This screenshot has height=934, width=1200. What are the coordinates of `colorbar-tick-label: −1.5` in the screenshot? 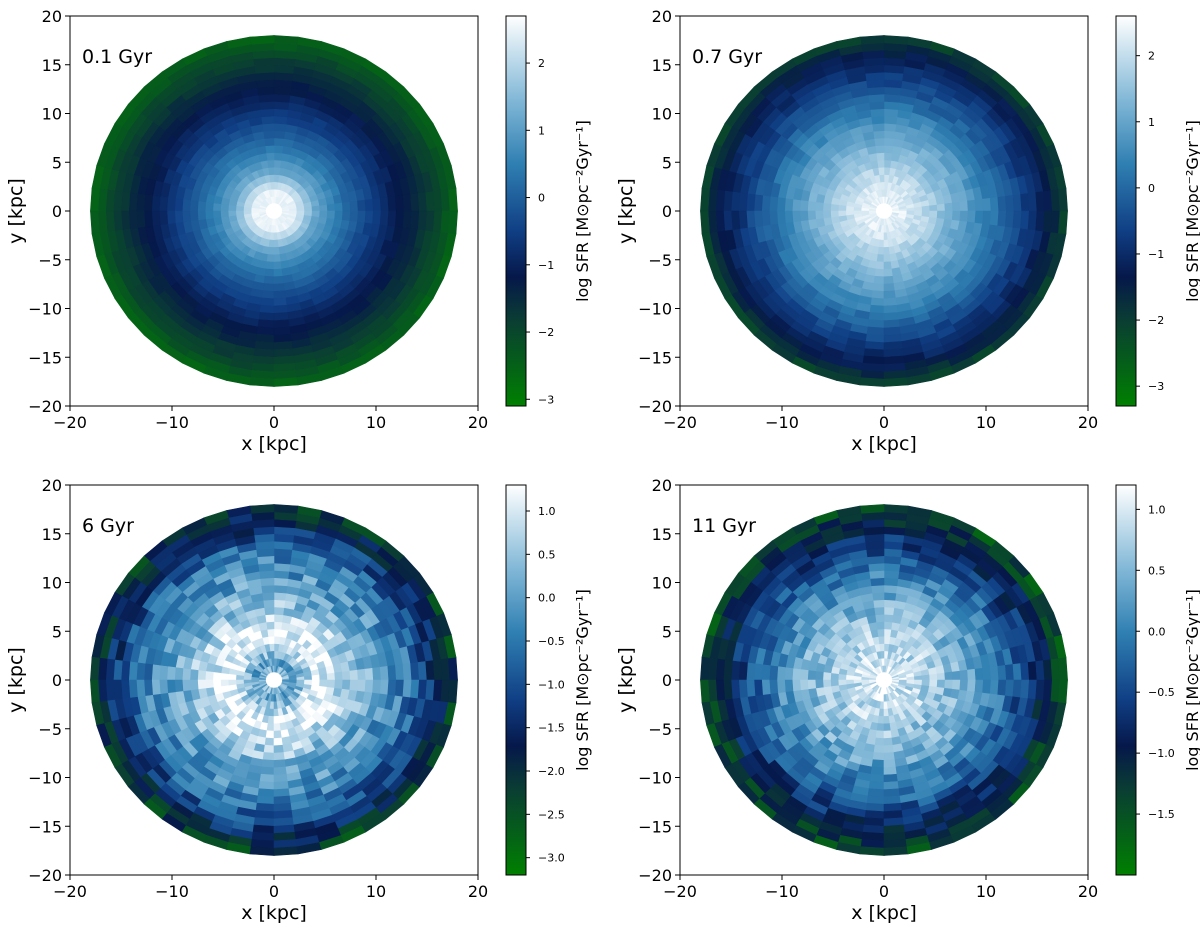 It's located at (1161, 814).